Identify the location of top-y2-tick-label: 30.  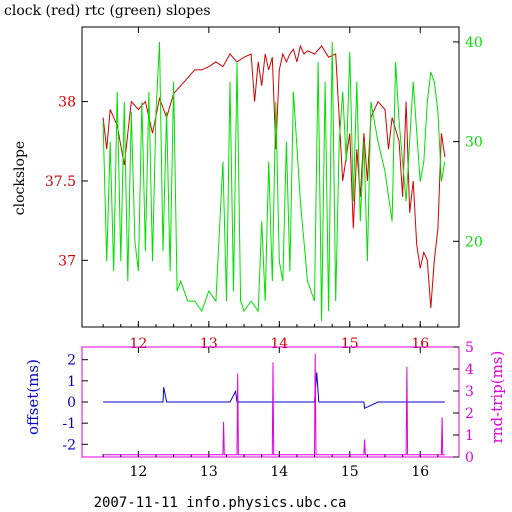
(474, 143).